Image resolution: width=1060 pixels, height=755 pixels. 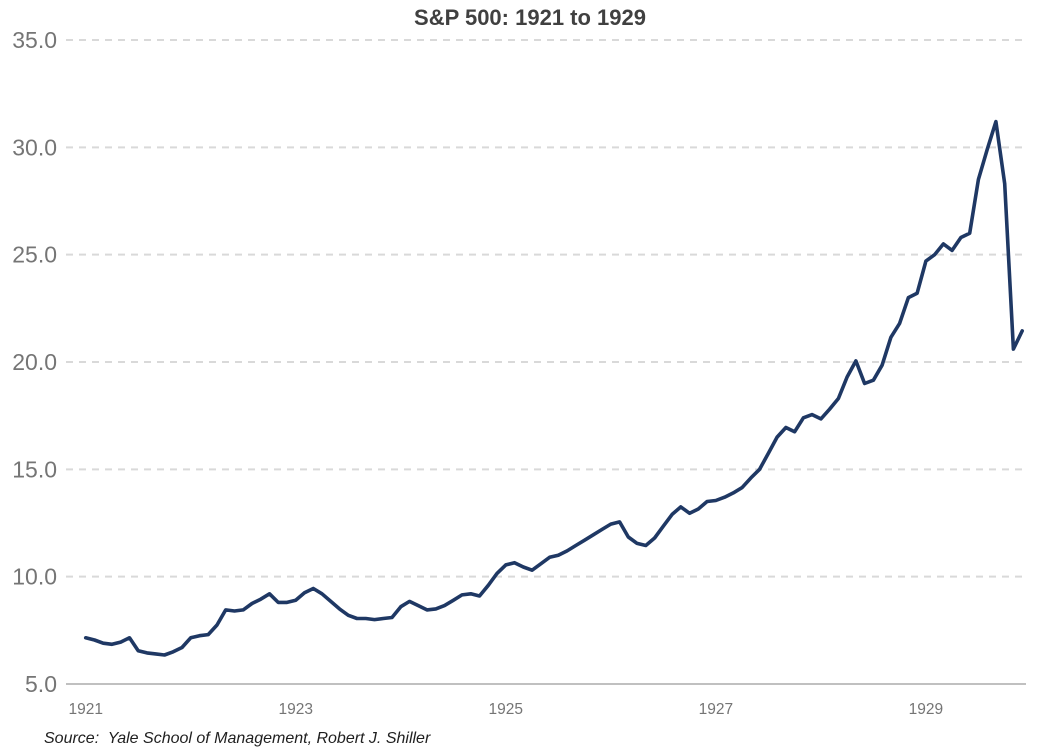 I want to click on x-tick-label: 1927, so click(x=716, y=709).